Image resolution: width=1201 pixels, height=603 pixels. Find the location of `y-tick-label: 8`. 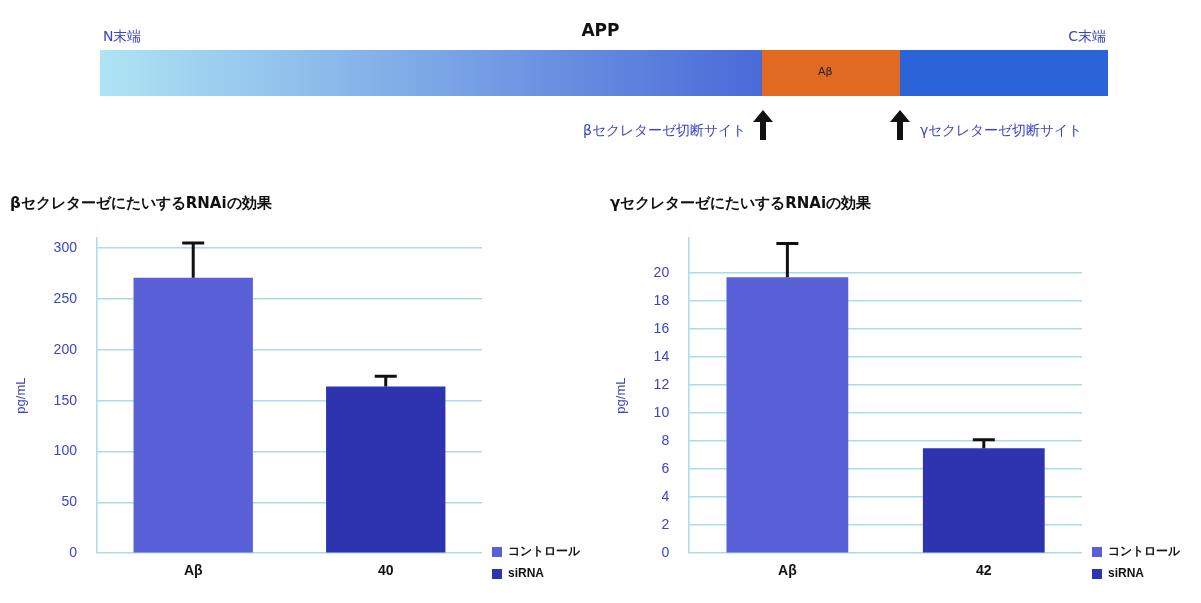

y-tick-label: 8 is located at coordinates (665, 439).